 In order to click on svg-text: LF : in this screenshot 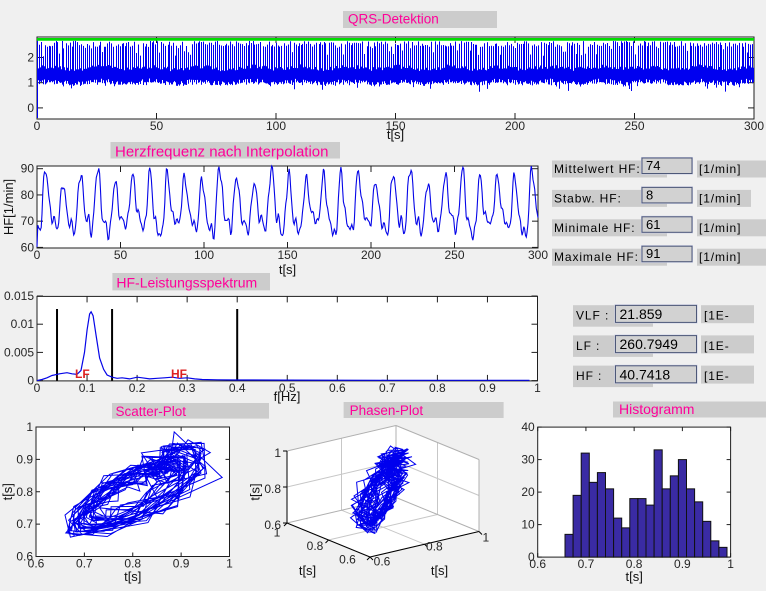, I will do `click(588, 346)`.